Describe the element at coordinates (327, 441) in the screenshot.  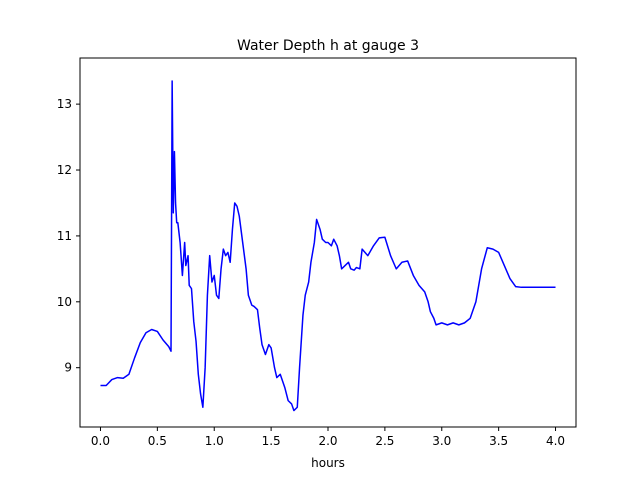
I see `x-tick-label: 2.0` at that location.